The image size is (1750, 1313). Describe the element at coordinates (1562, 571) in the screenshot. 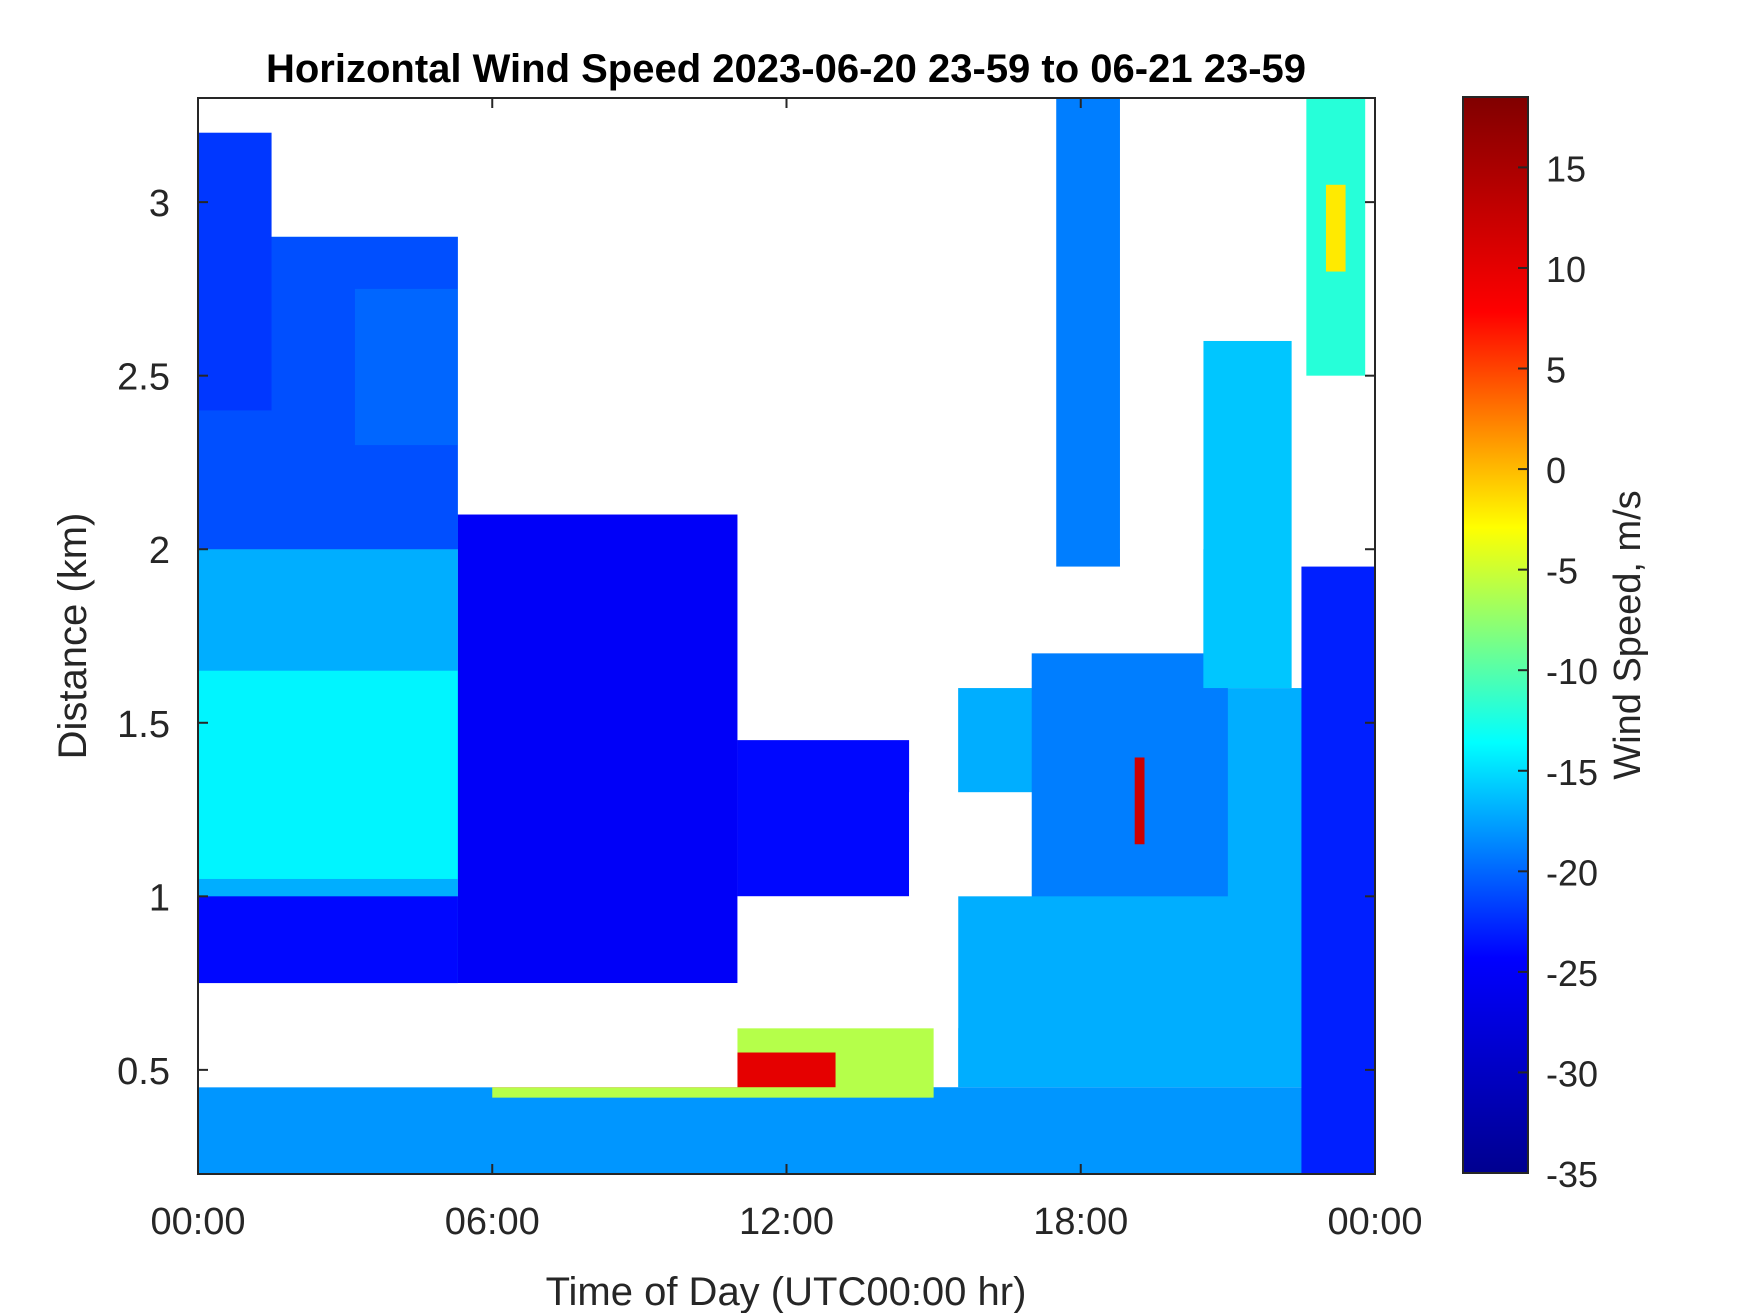

I see `colorbar-tick-label: -5` at that location.